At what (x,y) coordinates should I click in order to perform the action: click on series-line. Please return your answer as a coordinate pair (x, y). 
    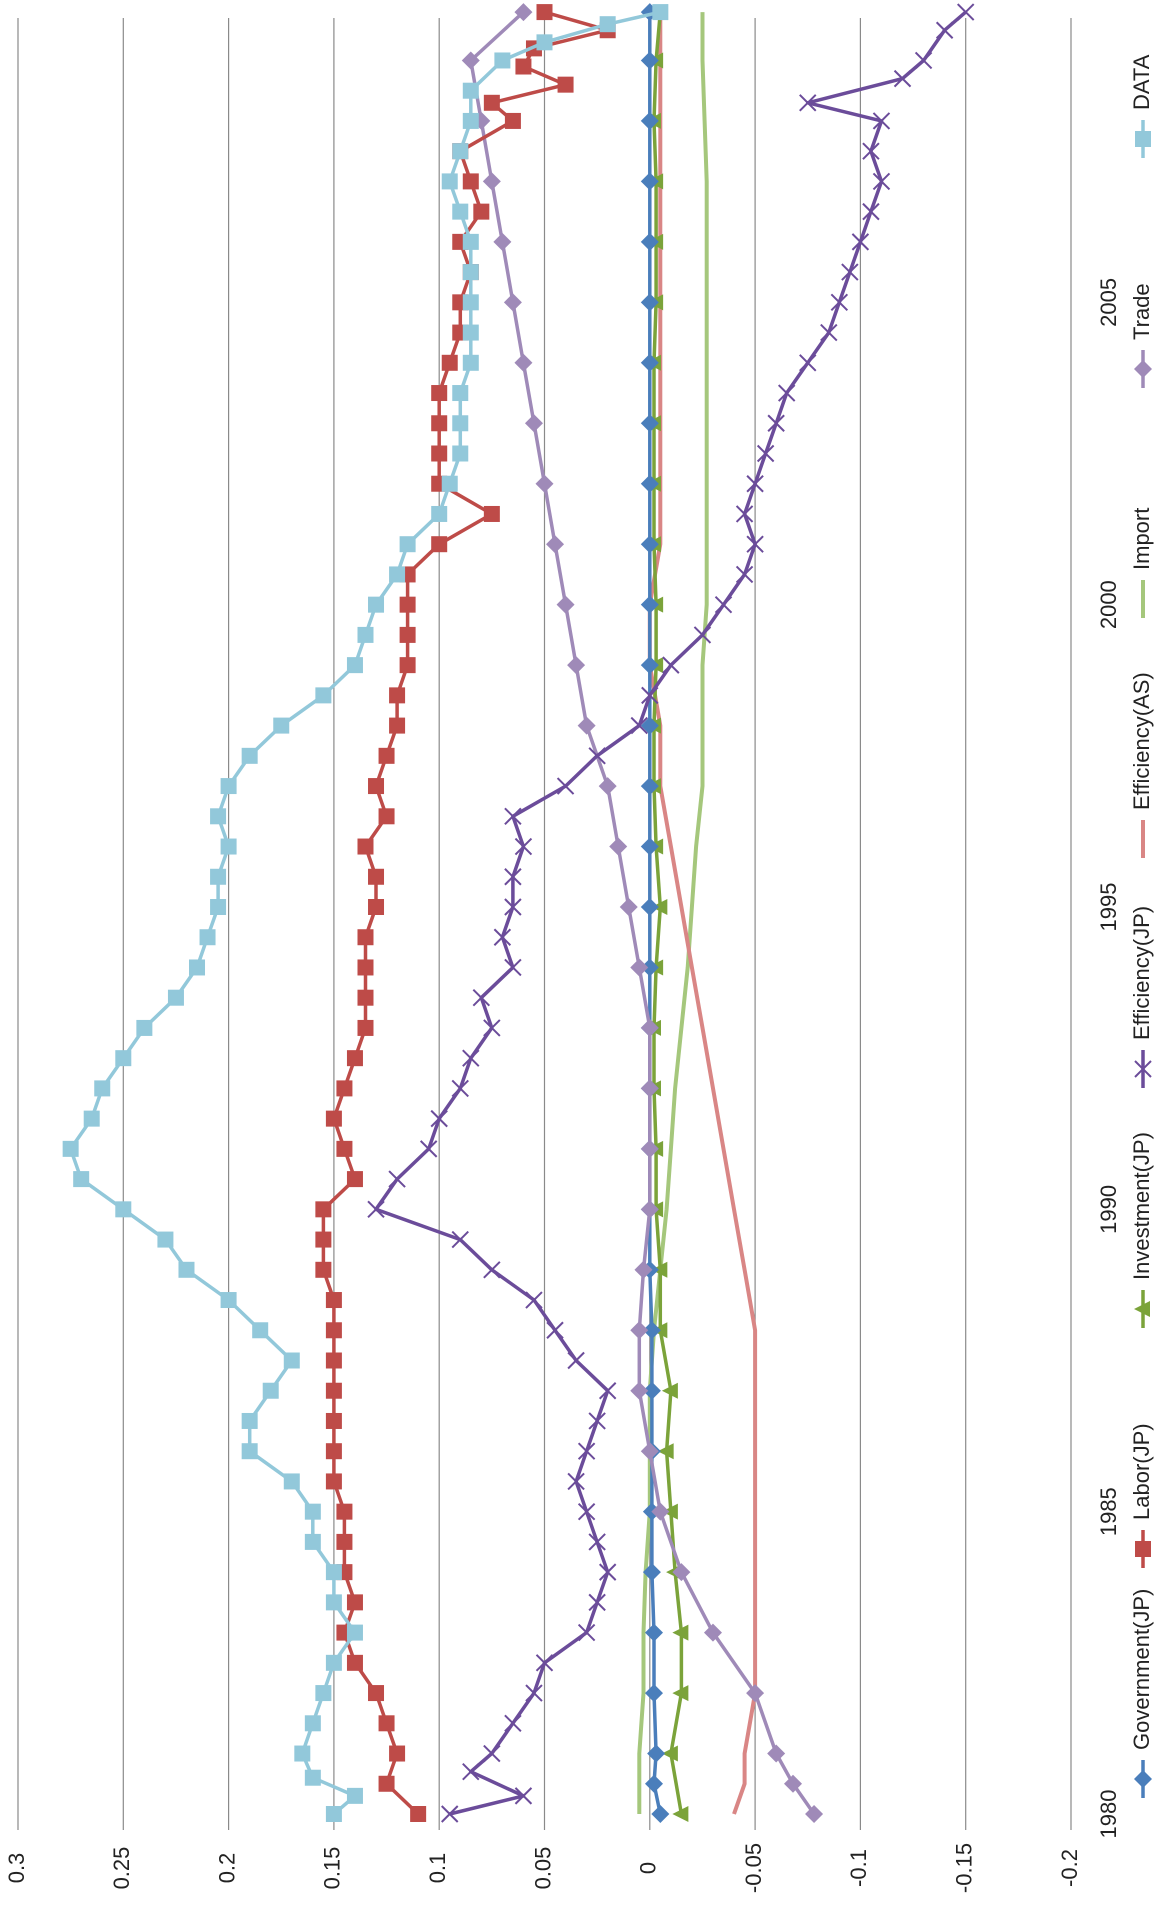
    Looking at the image, I should click on (655, 913).